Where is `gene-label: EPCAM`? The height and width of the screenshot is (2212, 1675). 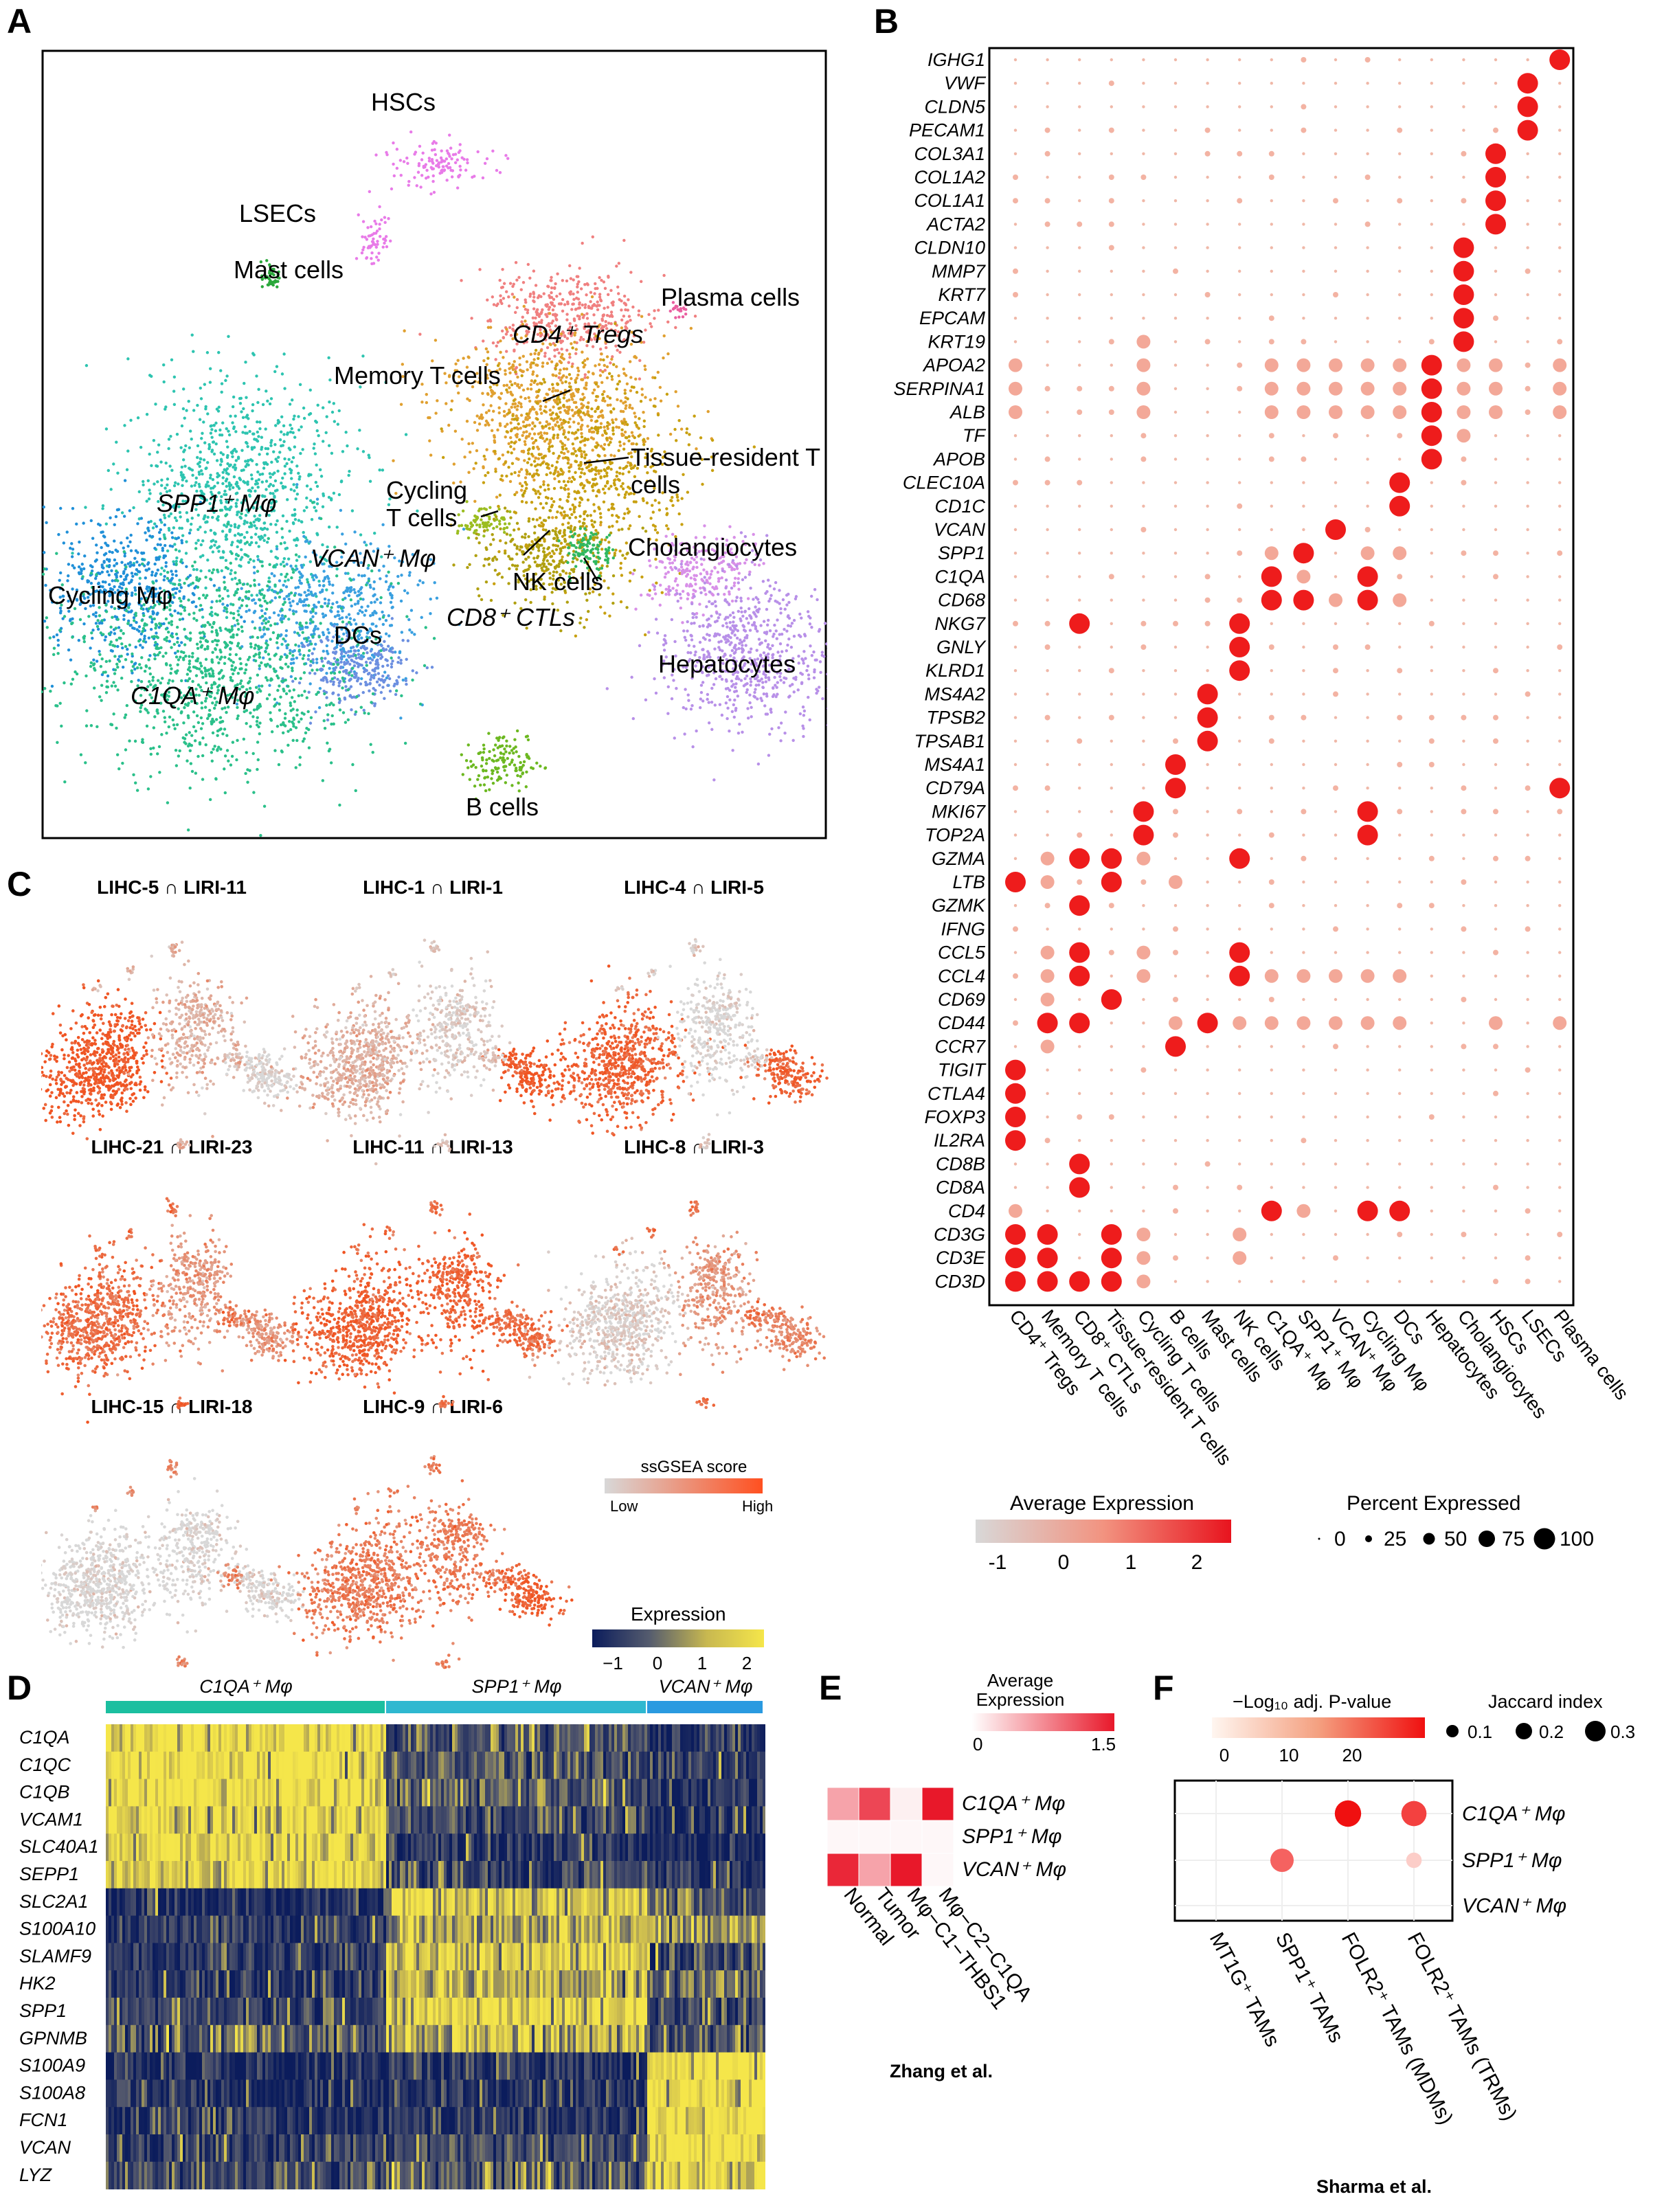 gene-label: EPCAM is located at coordinates (952, 318).